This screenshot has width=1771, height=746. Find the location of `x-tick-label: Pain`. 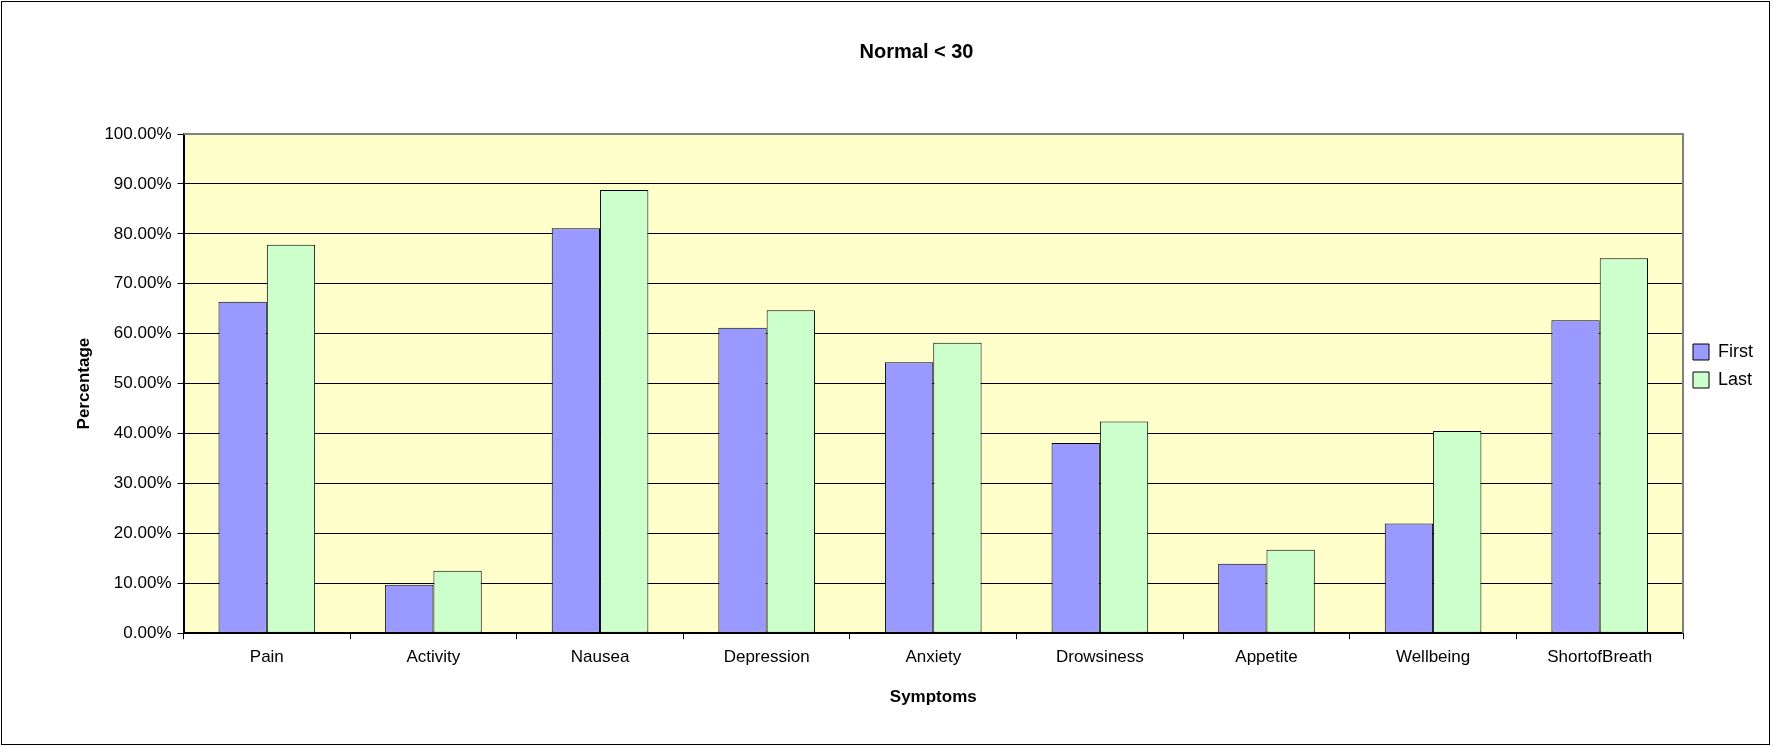

x-tick-label: Pain is located at coordinates (266, 657).